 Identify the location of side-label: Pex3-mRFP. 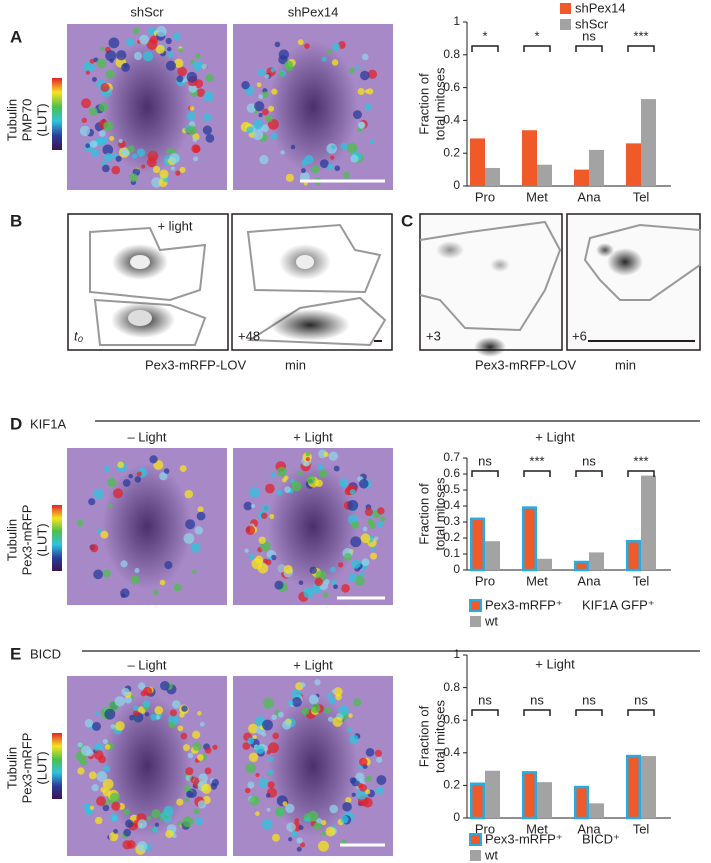
(26, 540).